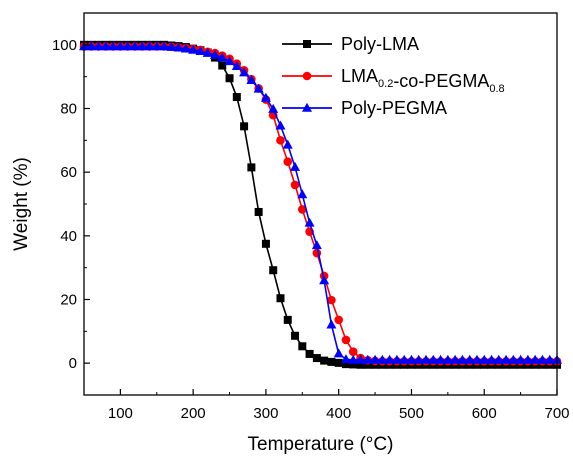  Describe the element at coordinates (64, 45) in the screenshot. I see `y-tick-label: 100` at that location.